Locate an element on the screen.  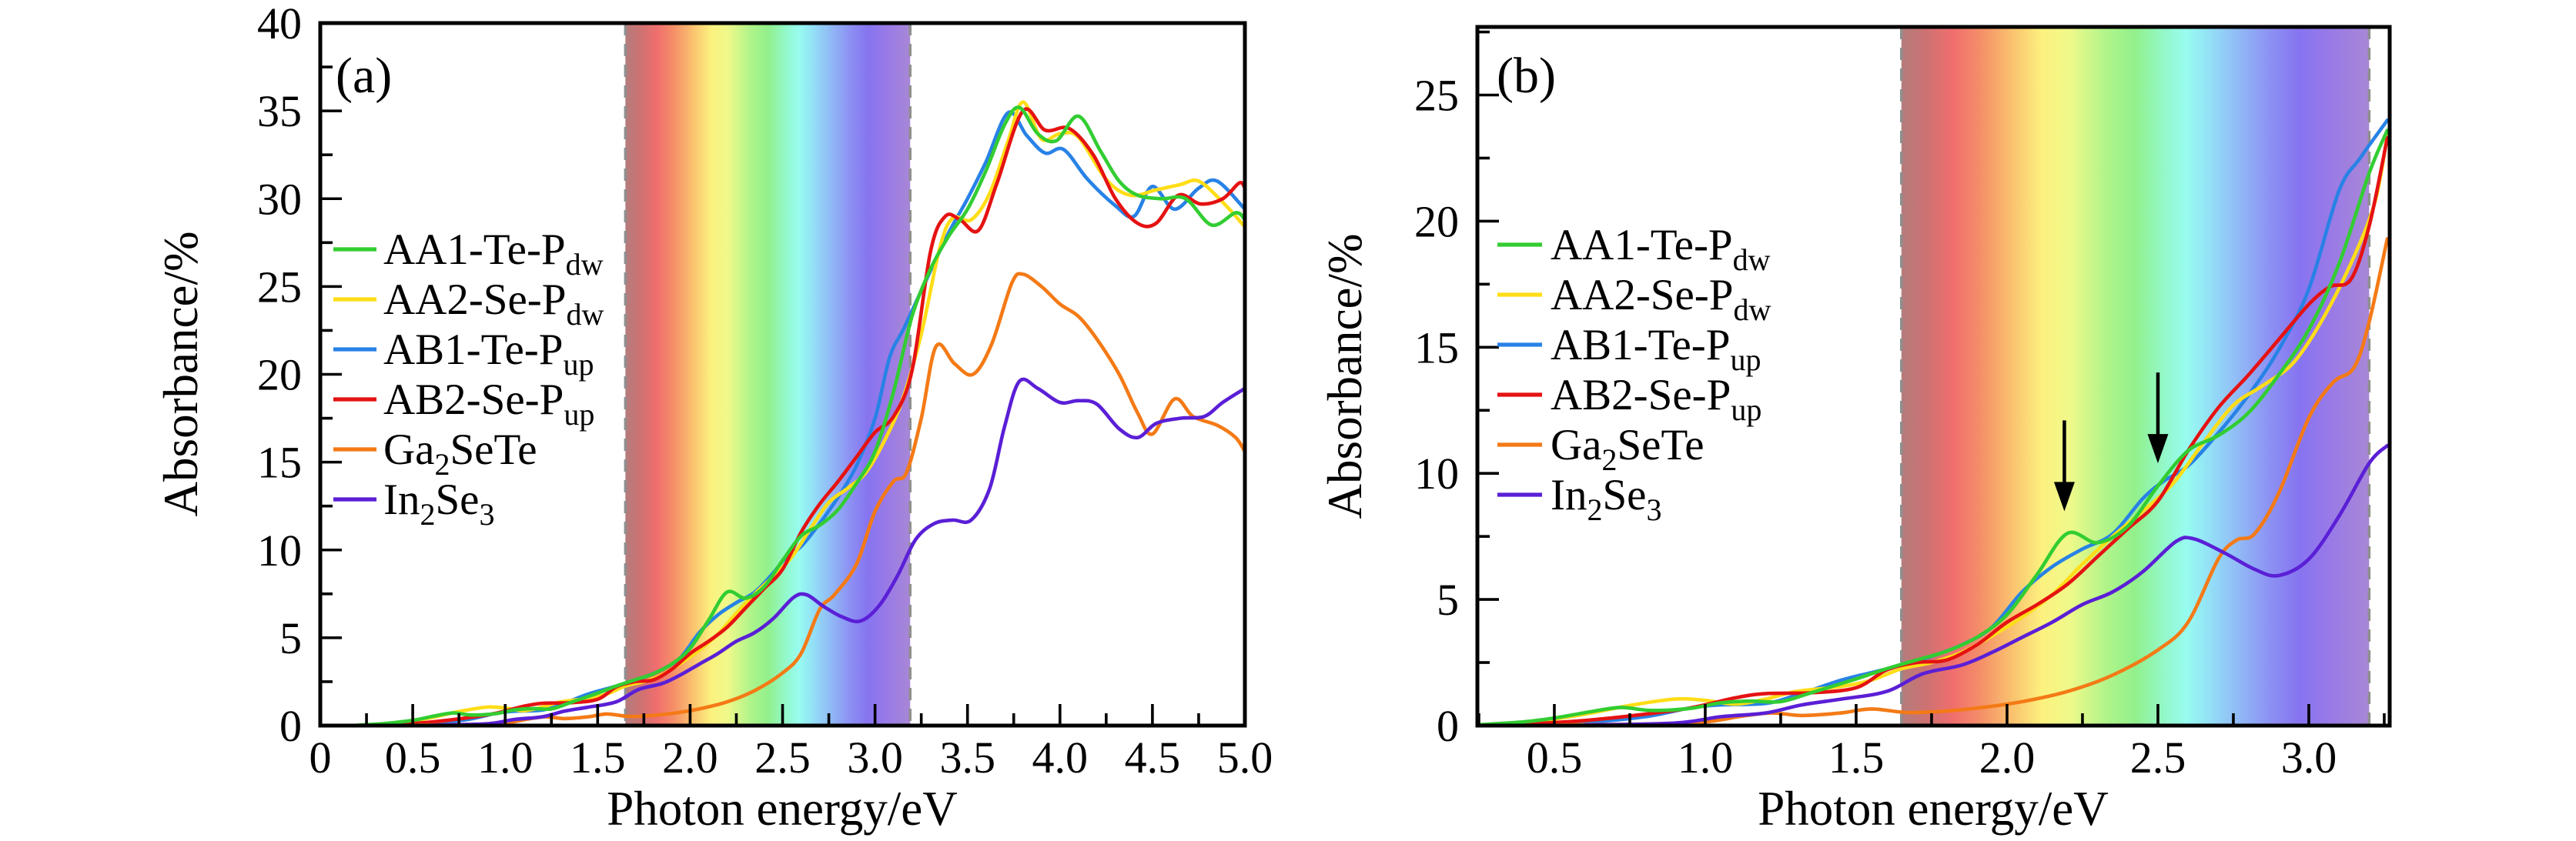
x-tick-label: 2.0 is located at coordinates (2008, 758).